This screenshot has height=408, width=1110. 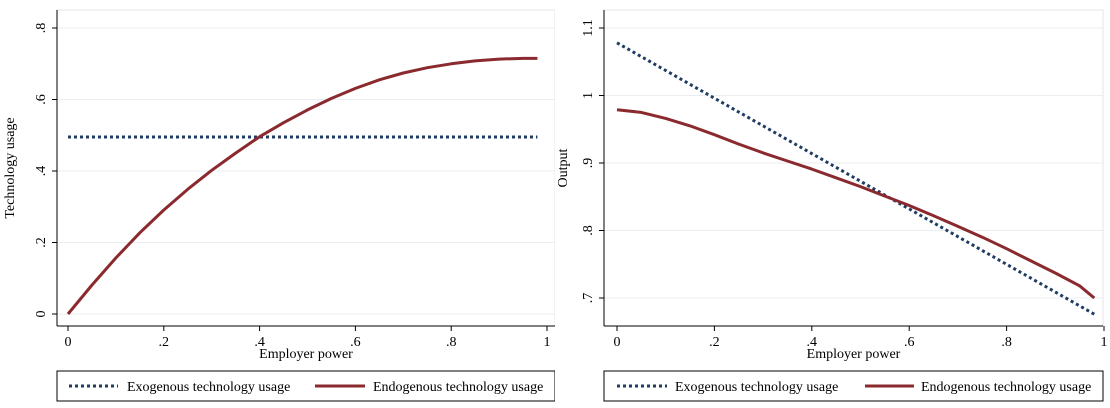 I want to click on y-tick-label: .6, so click(x=41, y=99).